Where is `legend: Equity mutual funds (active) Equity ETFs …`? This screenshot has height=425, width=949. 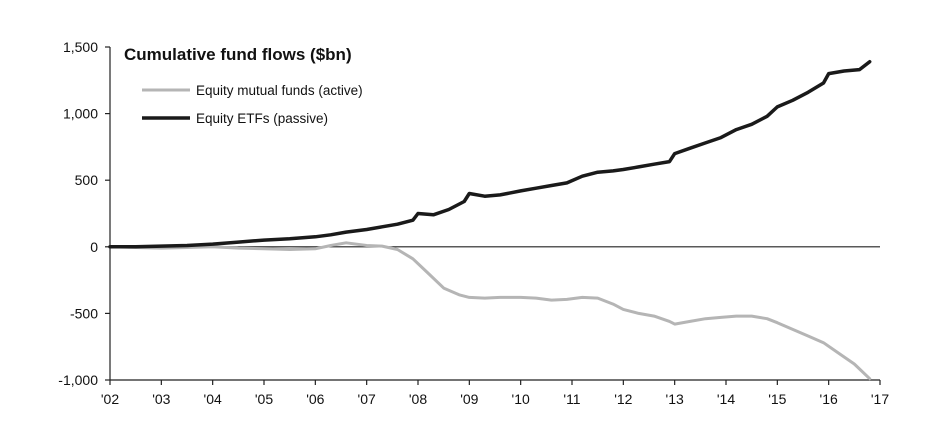
legend: Equity mutual funds (active) Equity ETFs … is located at coordinates (252, 104).